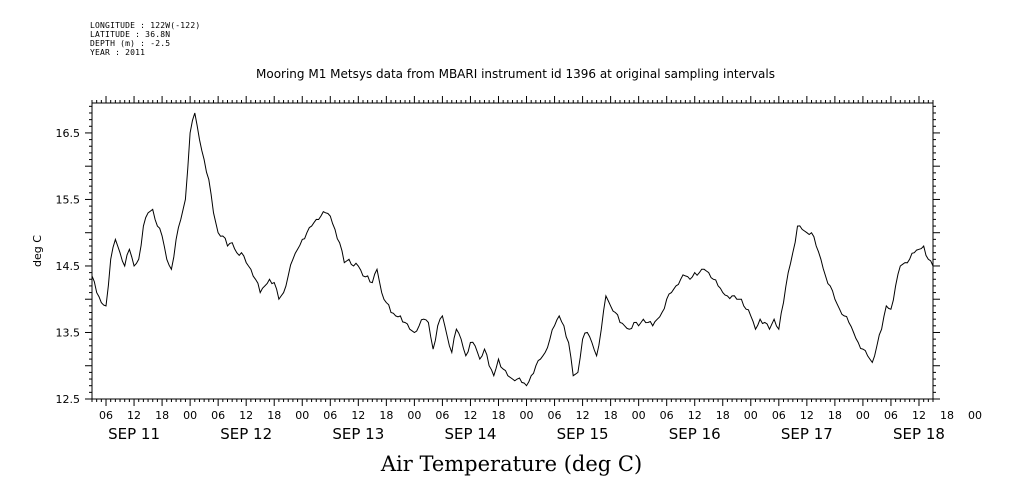 Image resolution: width=1009 pixels, height=504 pixels. What do you see at coordinates (68, 133) in the screenshot?
I see `y-tick-label: 16.5` at bounding box center [68, 133].